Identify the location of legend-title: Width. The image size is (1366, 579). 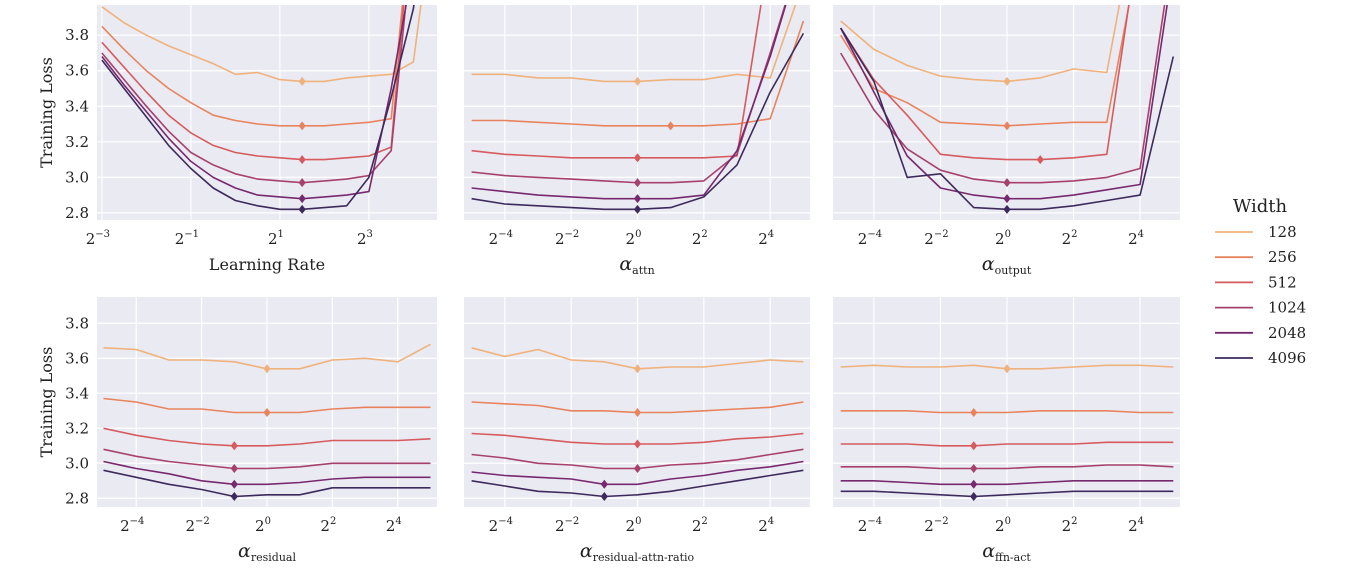
(1260, 206).